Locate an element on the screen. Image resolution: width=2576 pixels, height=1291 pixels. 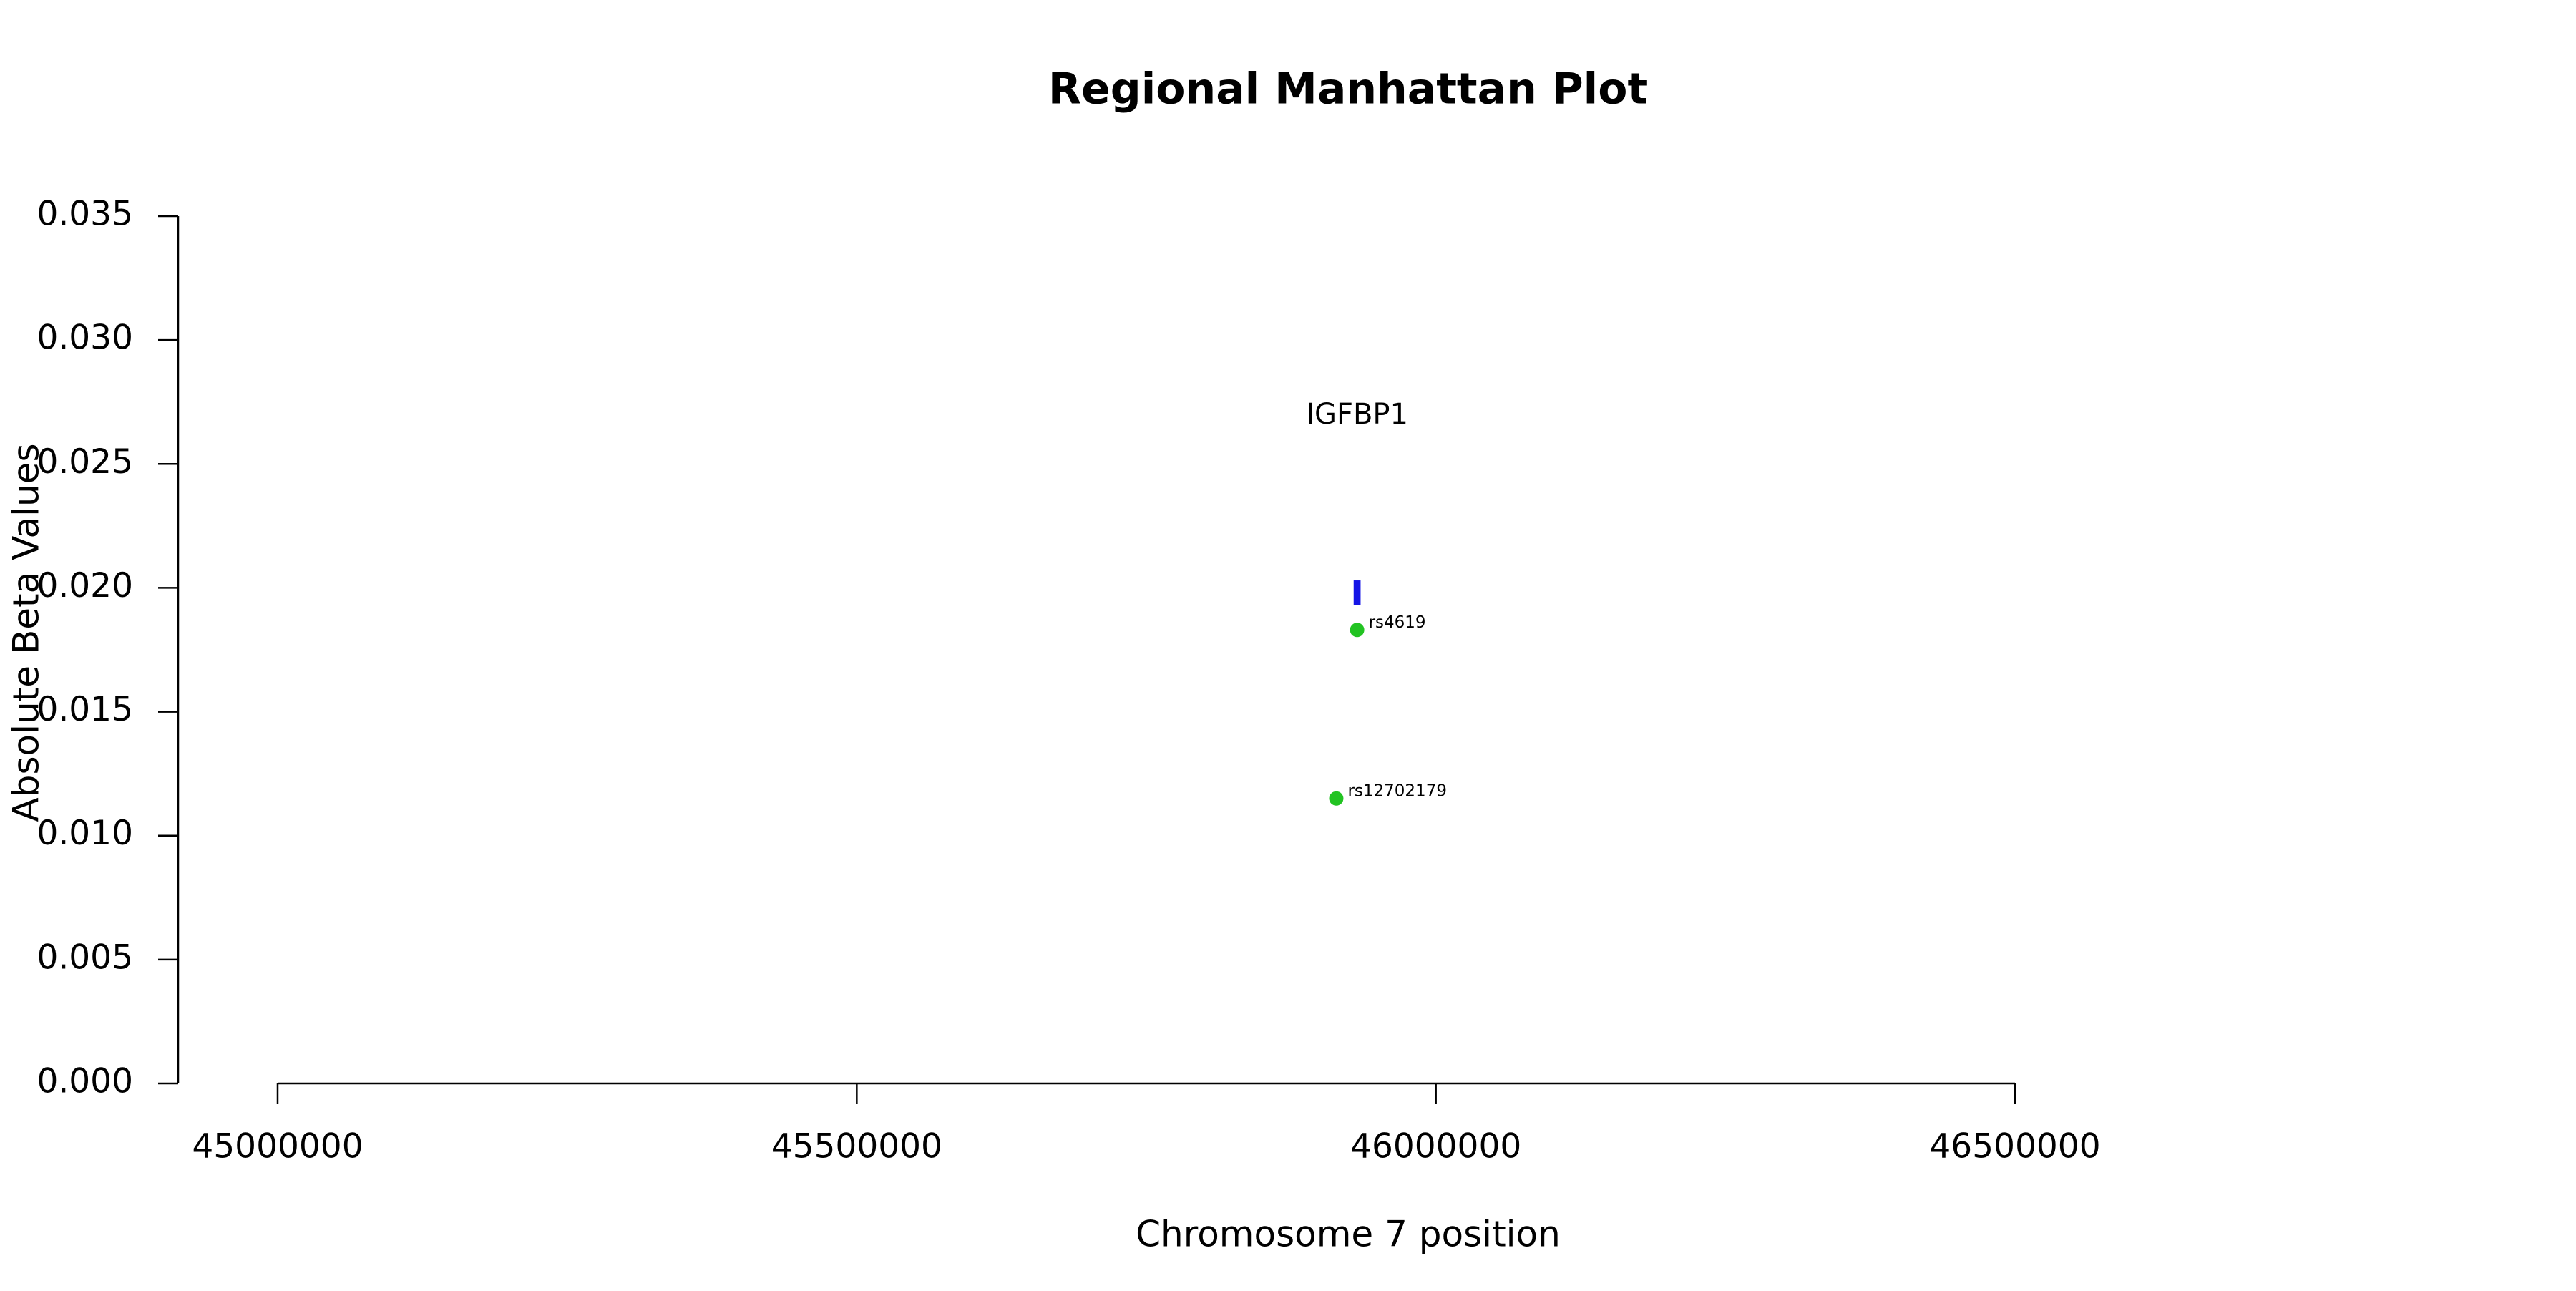
x-tick-label: 45500000 is located at coordinates (856, 1146).